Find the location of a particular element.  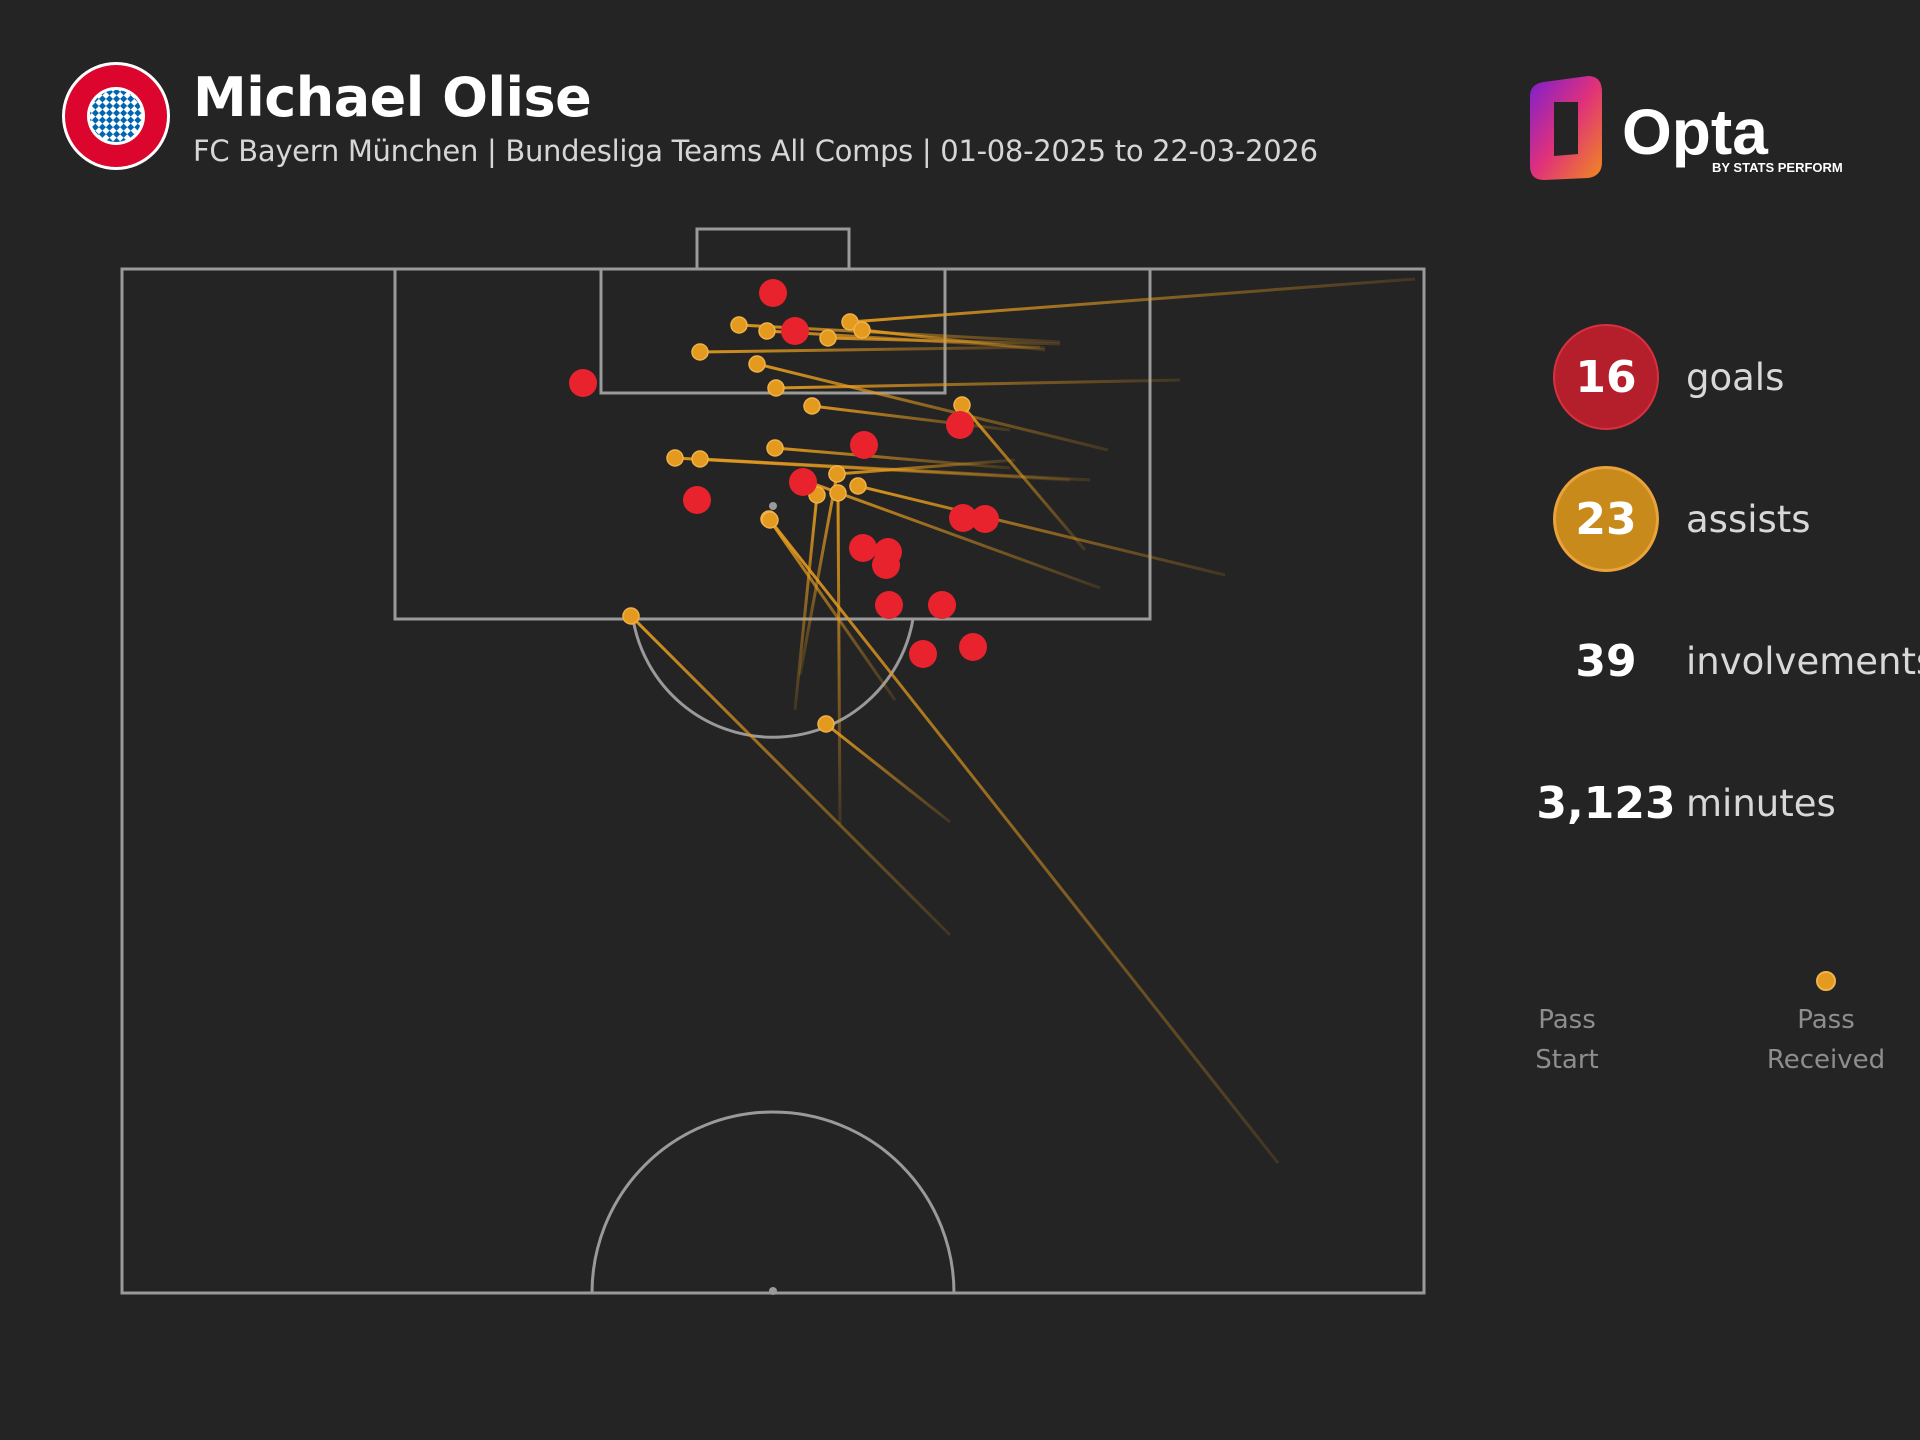

penalty-spot is located at coordinates (773, 506).